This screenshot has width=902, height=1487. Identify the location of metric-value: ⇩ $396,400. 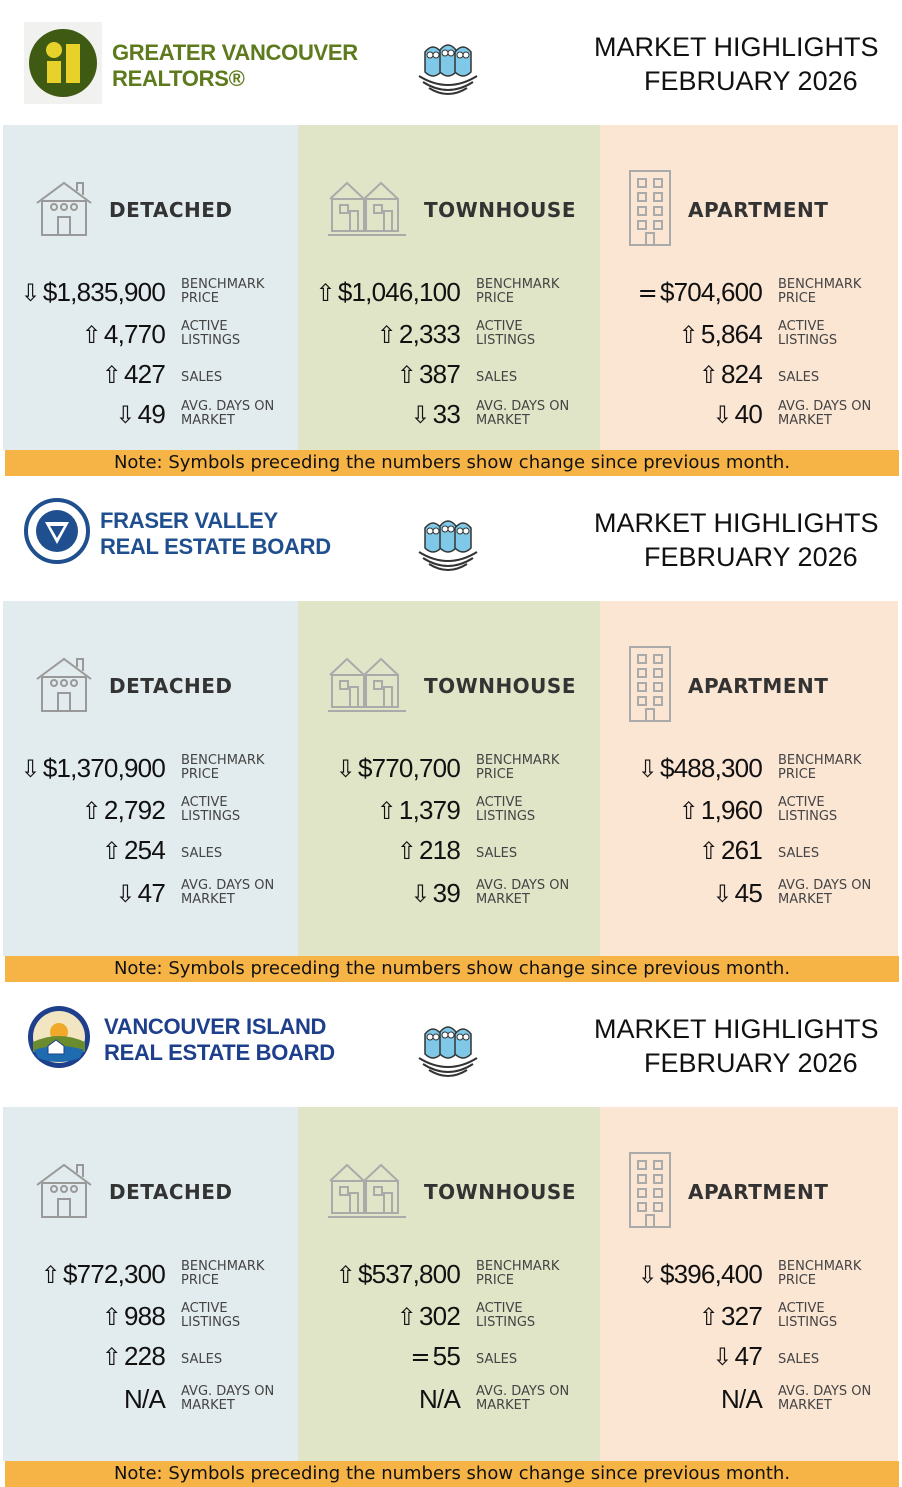
(700, 1274).